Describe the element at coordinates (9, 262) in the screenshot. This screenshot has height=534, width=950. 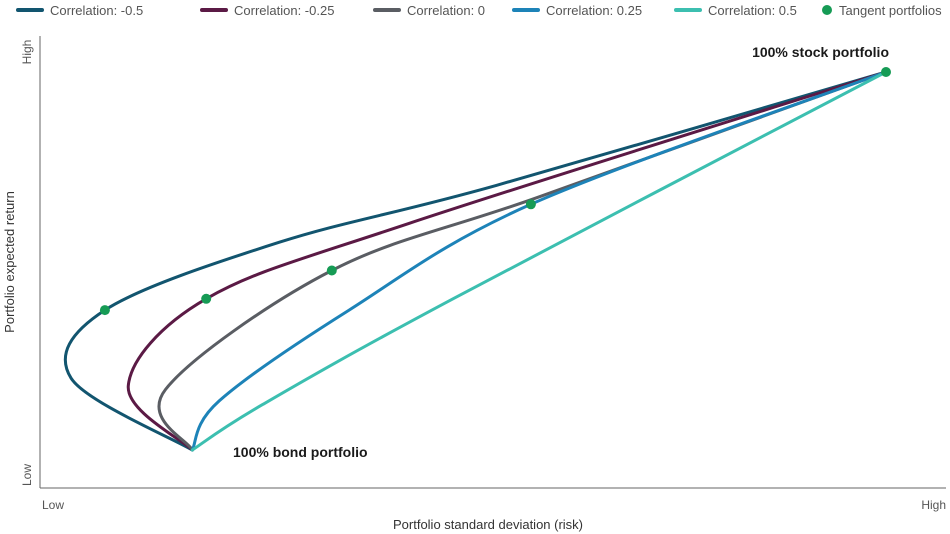
I see `y-axis-title: Portfolio expected return` at that location.